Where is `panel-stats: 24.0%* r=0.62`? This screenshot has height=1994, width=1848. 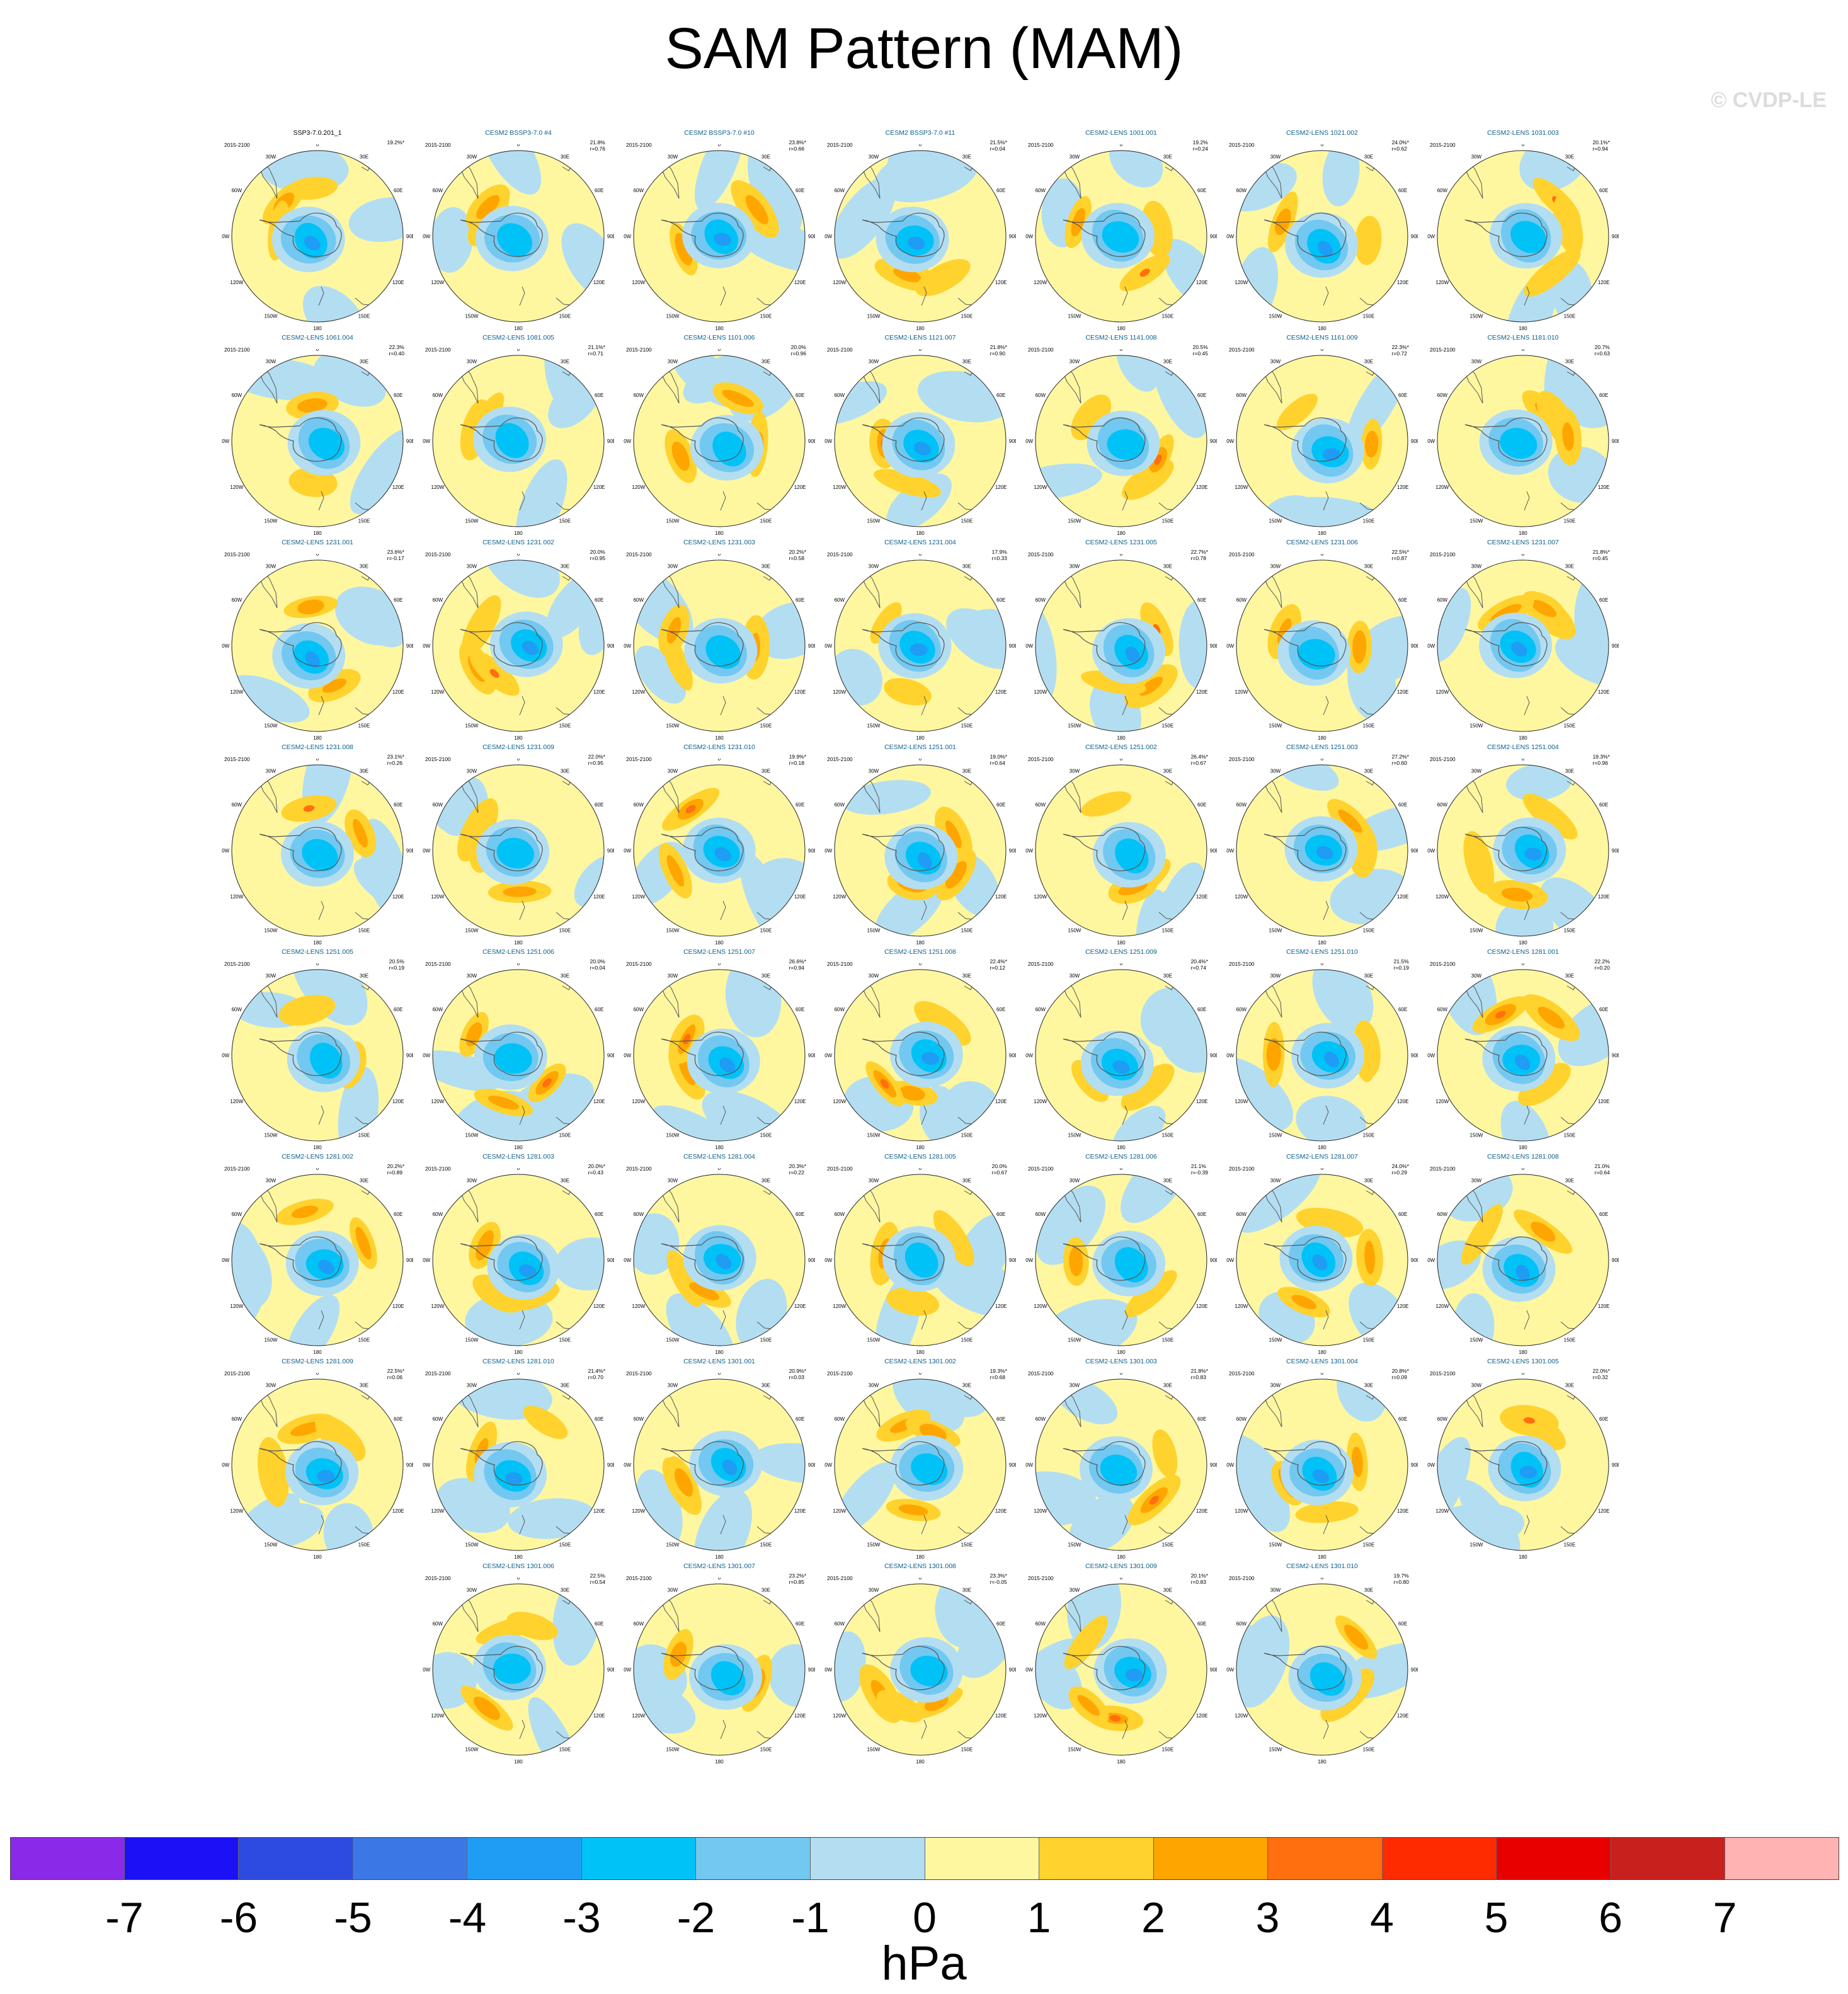 panel-stats: 24.0%* r=0.62 is located at coordinates (1400, 145).